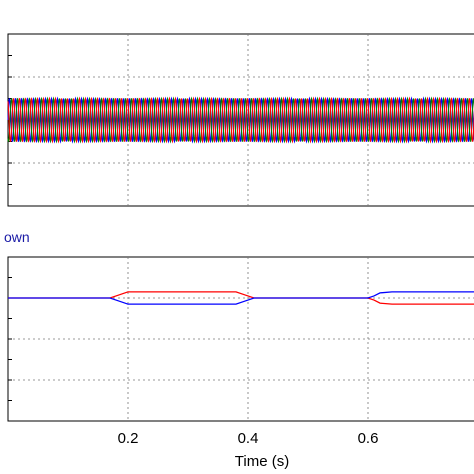 The image size is (474, 474). I want to click on voltage-panel-series, so click(240, 120).